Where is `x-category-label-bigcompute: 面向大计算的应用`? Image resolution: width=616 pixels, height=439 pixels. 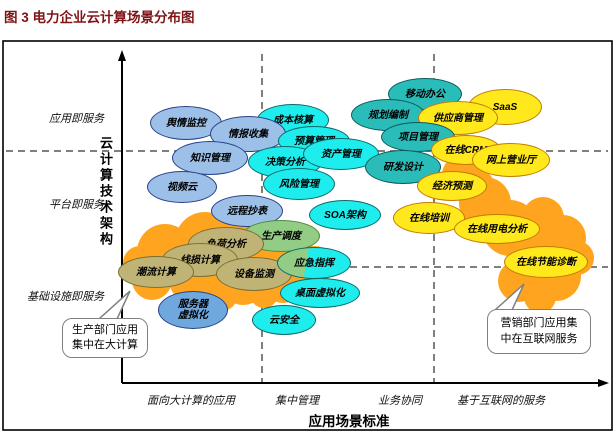 x-category-label-bigcompute: 面向大计算的应用 is located at coordinates (191, 401).